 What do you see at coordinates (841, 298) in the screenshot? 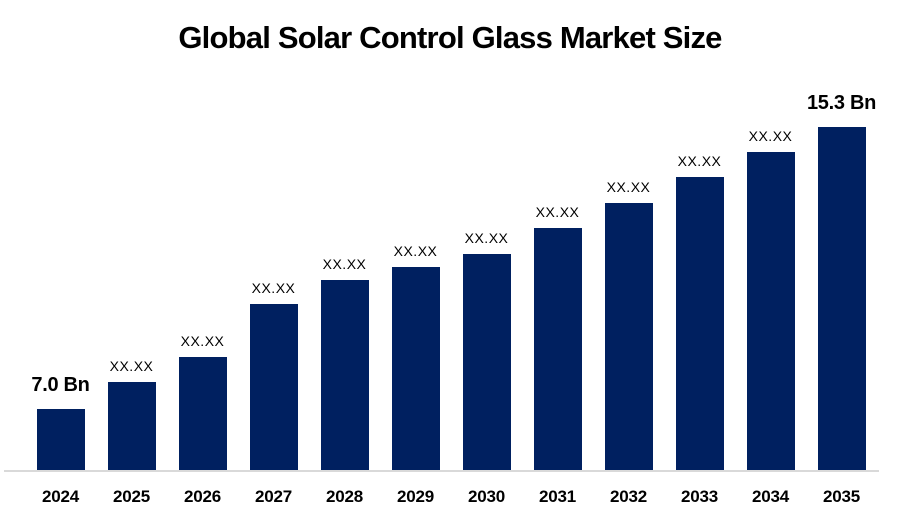
I see `bar-2035` at bounding box center [841, 298].